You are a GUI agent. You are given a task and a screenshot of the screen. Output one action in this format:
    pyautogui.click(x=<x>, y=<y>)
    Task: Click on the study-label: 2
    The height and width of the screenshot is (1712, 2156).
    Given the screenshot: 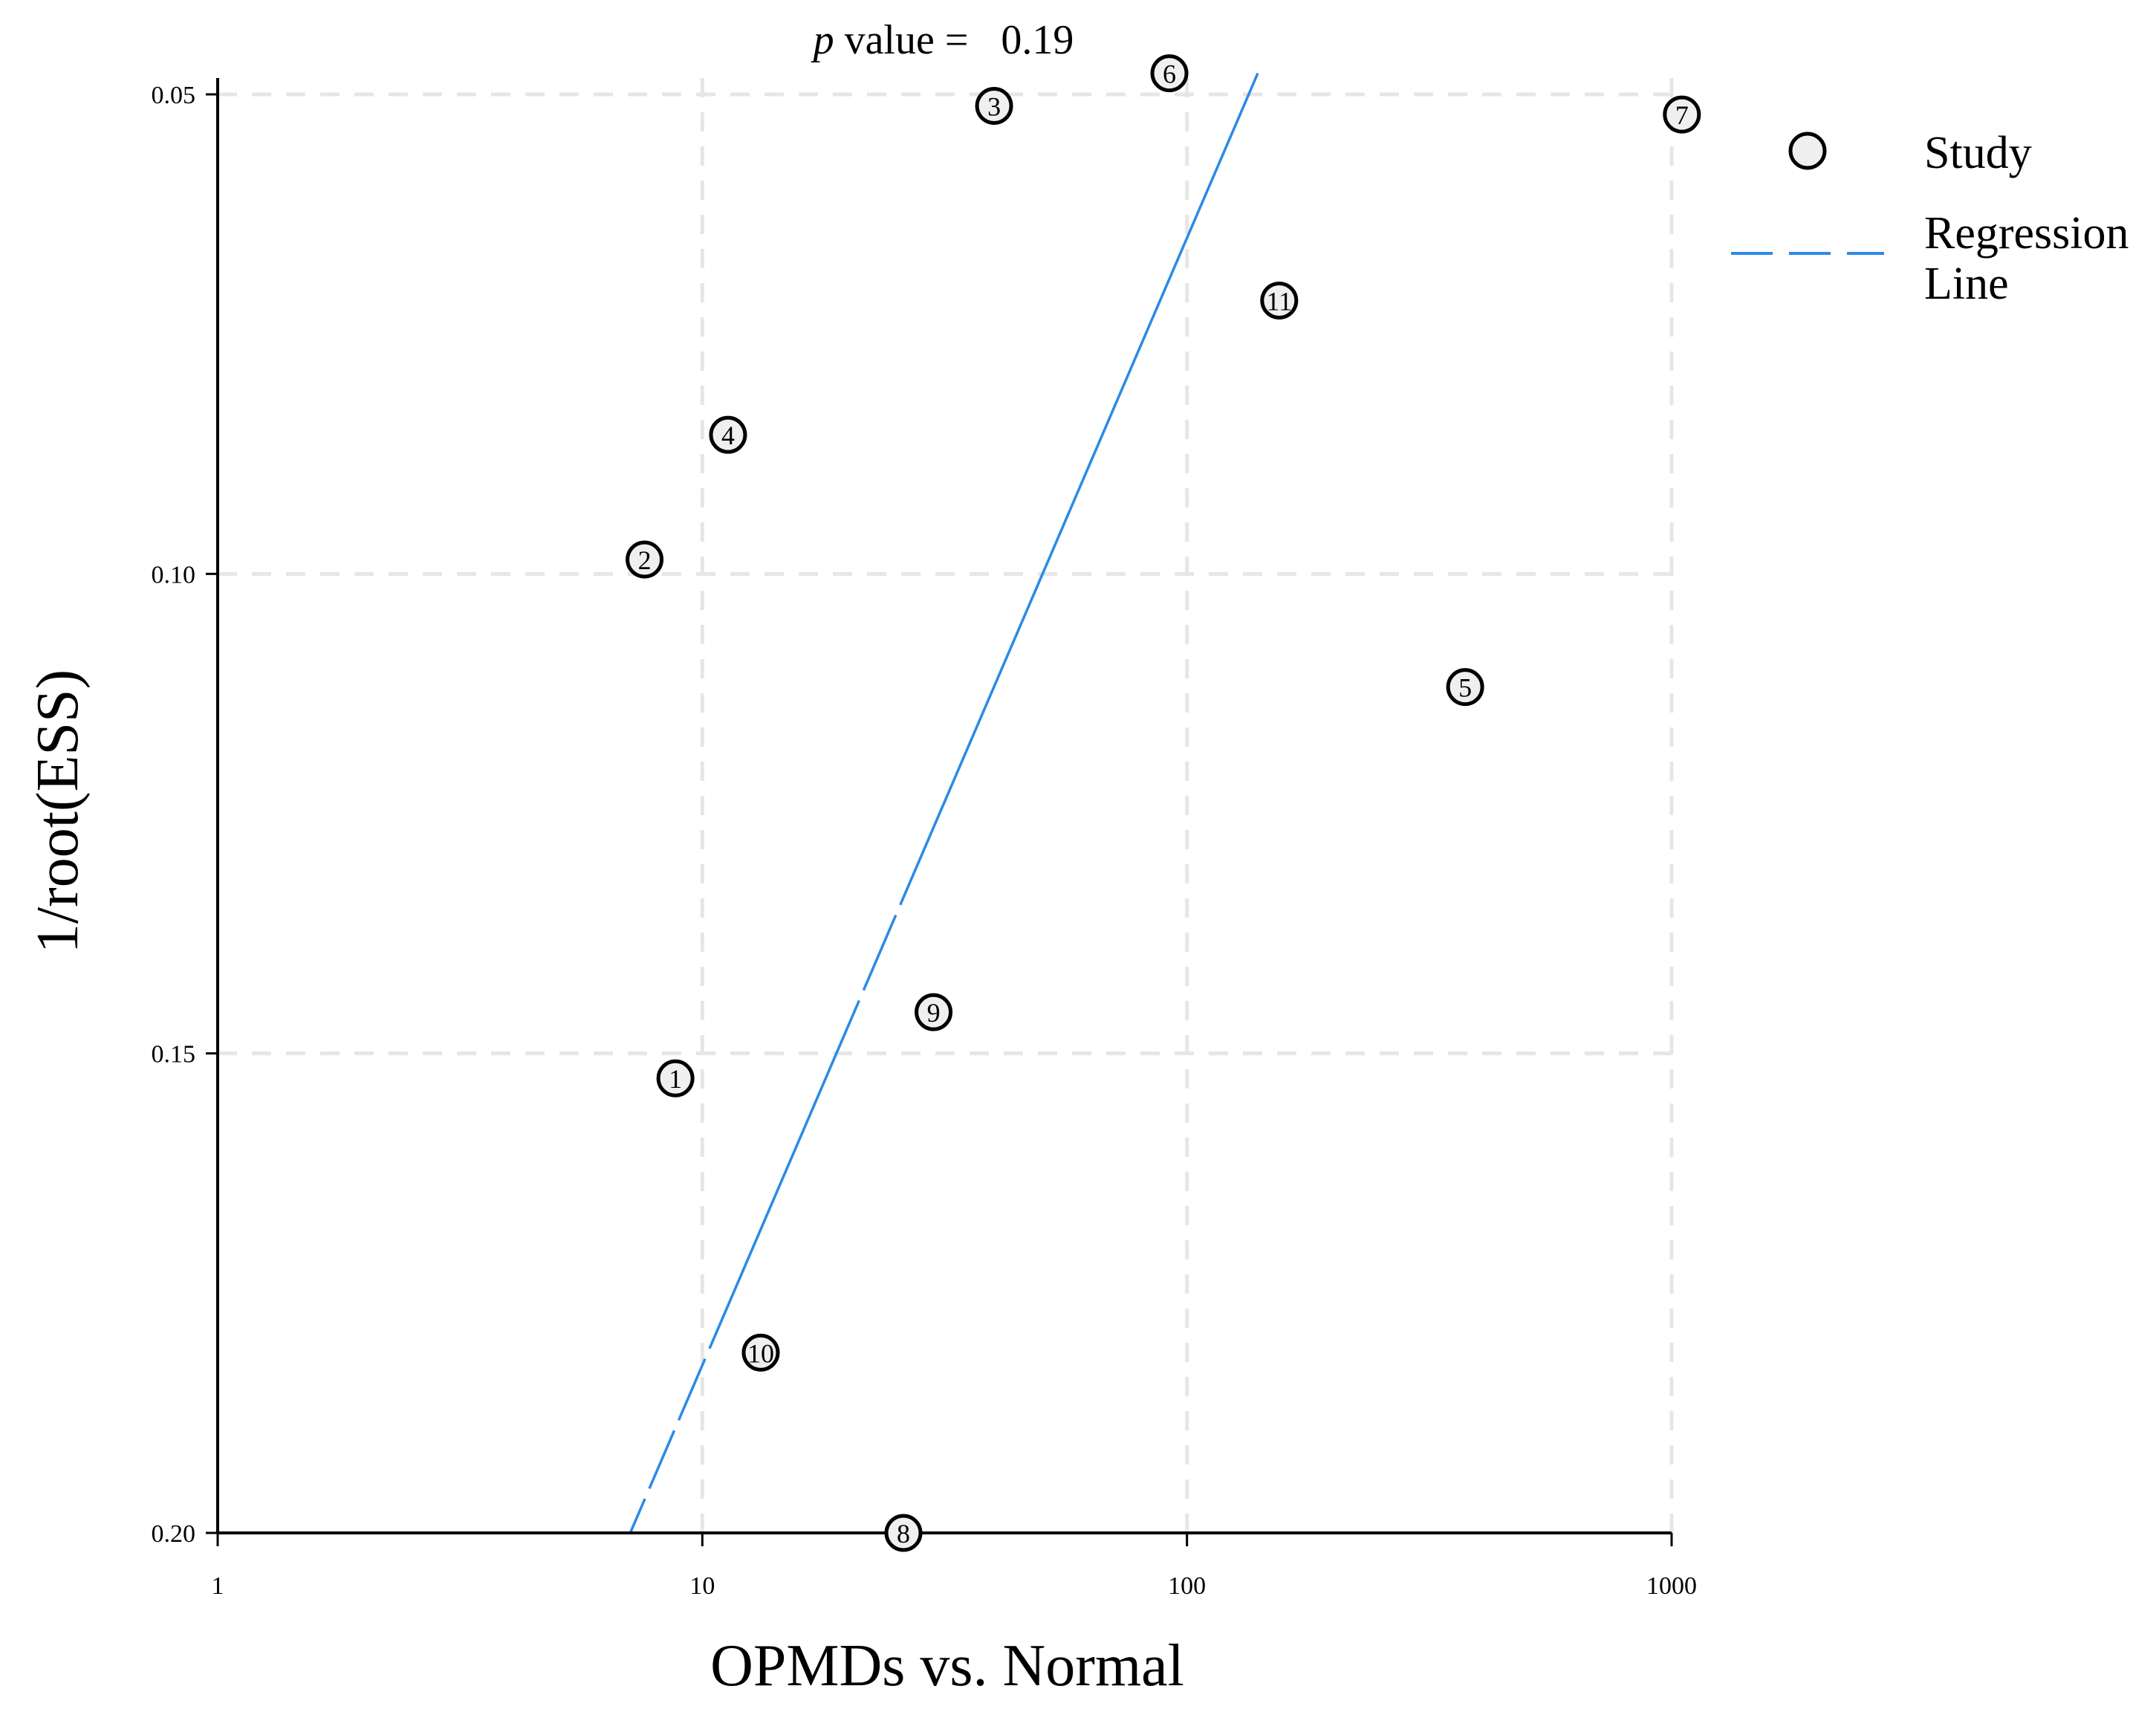 What is the action you would take?
    pyautogui.click(x=645, y=560)
    